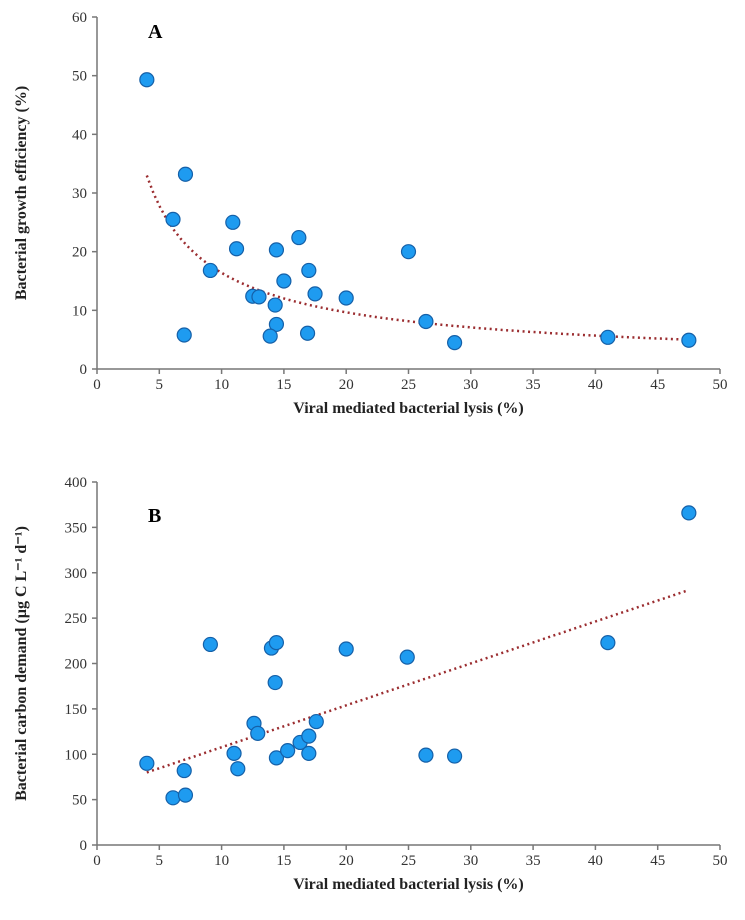 The height and width of the screenshot is (920, 745). What do you see at coordinates (21, 193) in the screenshot?
I see `y-axis-label: Bacterial growth efficiency (%)` at bounding box center [21, 193].